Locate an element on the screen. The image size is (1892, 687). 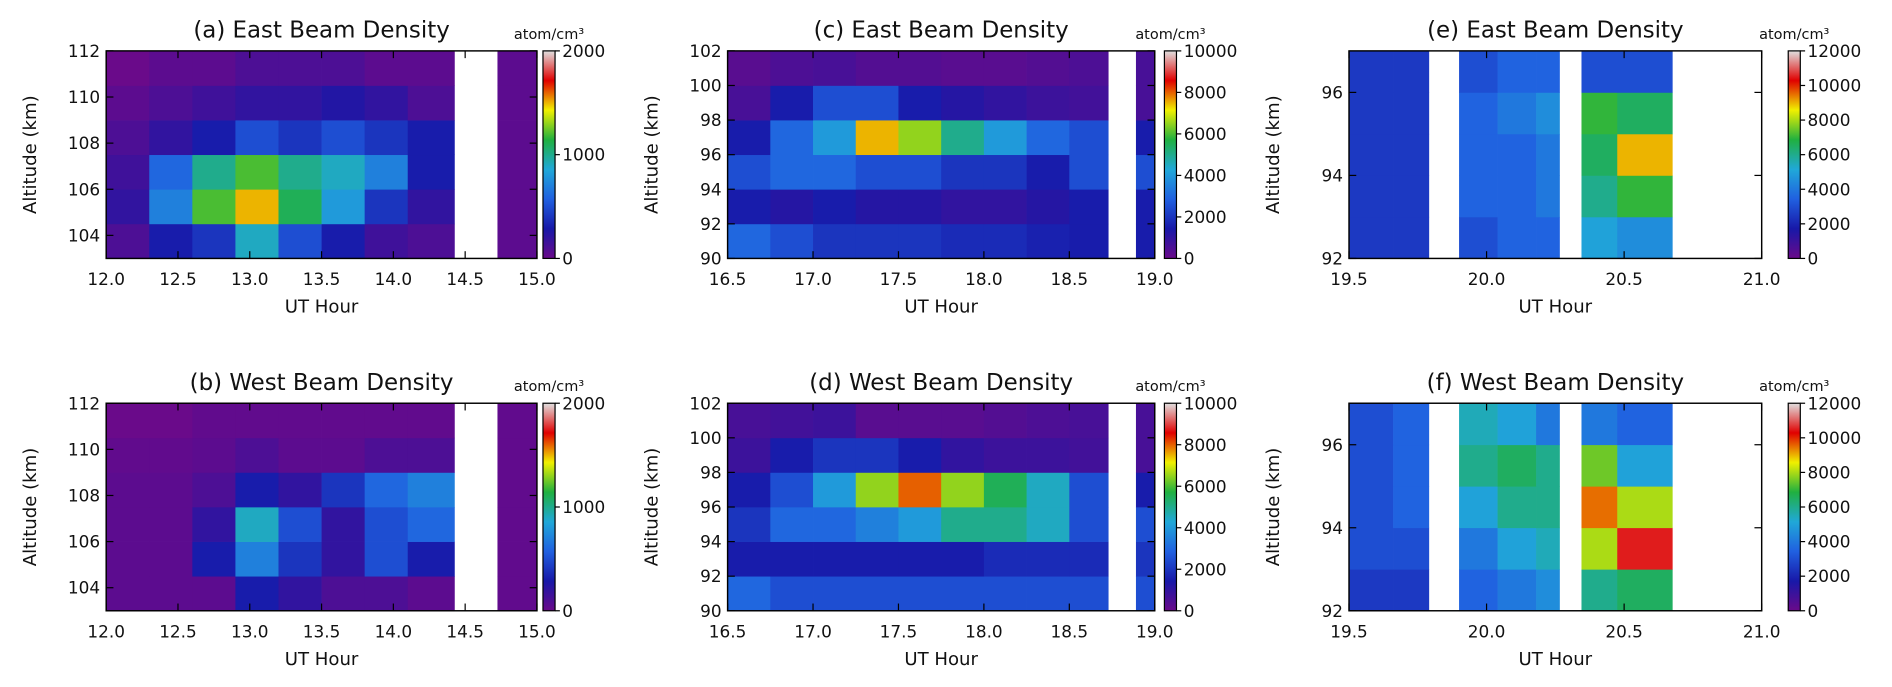
x-tick-label: 21.0 is located at coordinates (1762, 279).